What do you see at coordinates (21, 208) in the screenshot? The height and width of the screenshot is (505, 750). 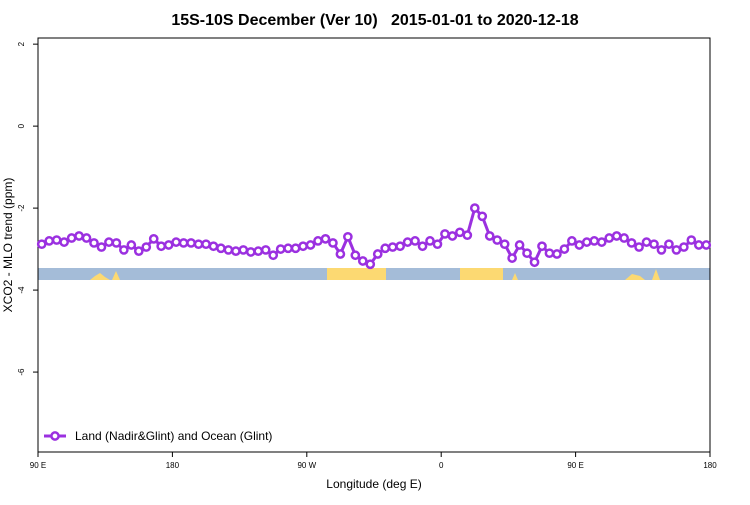 I see `y-tick-label: -2` at bounding box center [21, 208].